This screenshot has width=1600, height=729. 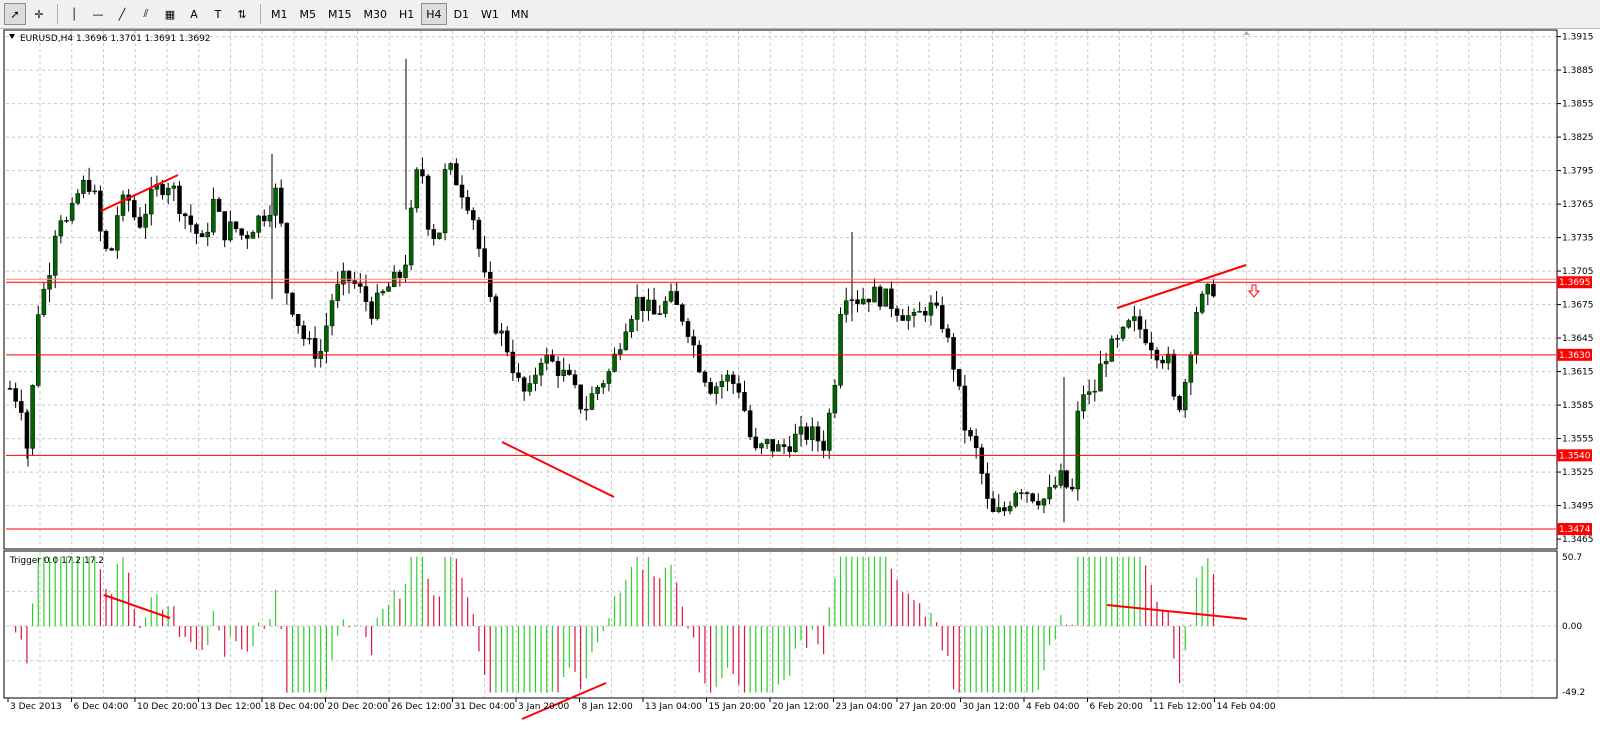 What do you see at coordinates (170, 14) in the screenshot?
I see `fibonacci-icon: ▦` at bounding box center [170, 14].